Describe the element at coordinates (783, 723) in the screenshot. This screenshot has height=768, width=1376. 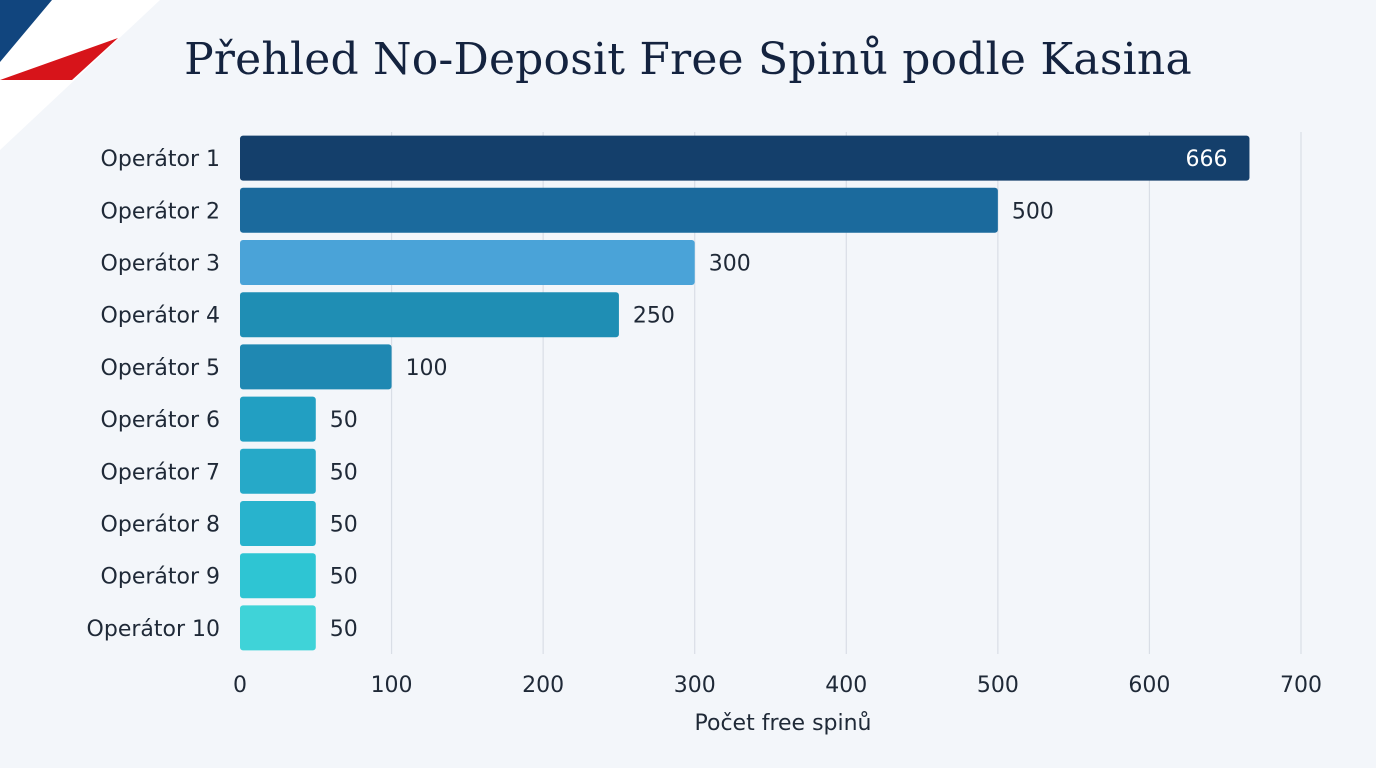
I see `x-axis-title: Počet free spinů` at that location.